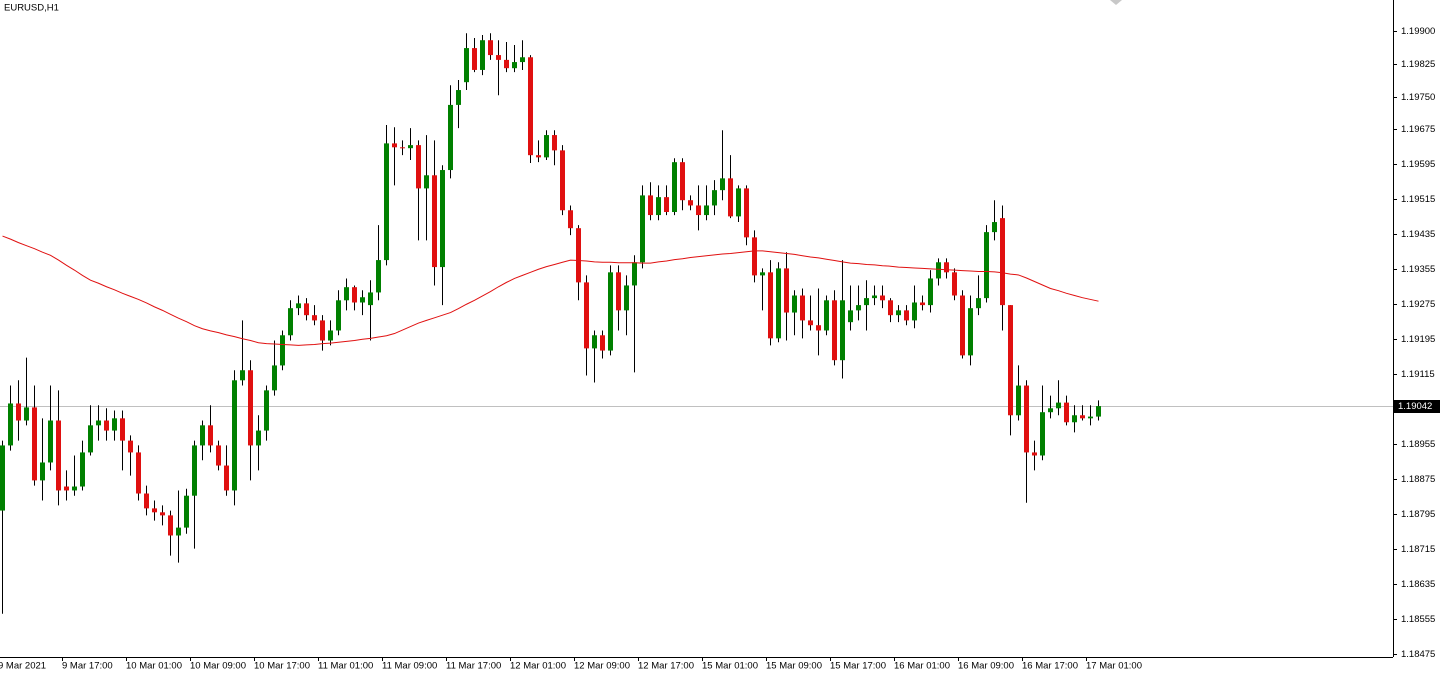  What do you see at coordinates (1418, 269) in the screenshot?
I see `y-tick-label: 1.19355` at bounding box center [1418, 269].